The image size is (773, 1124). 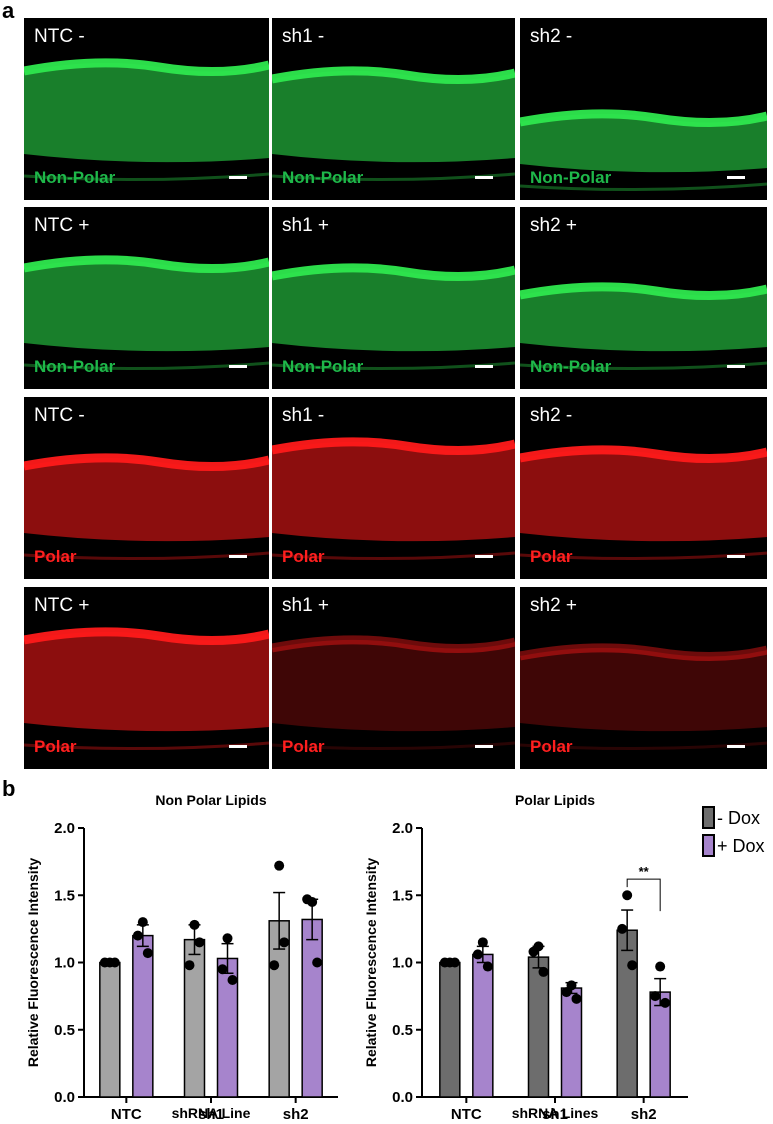 I want to click on micrograph-tile: sh1 + Non-Polar, so click(x=393, y=298).